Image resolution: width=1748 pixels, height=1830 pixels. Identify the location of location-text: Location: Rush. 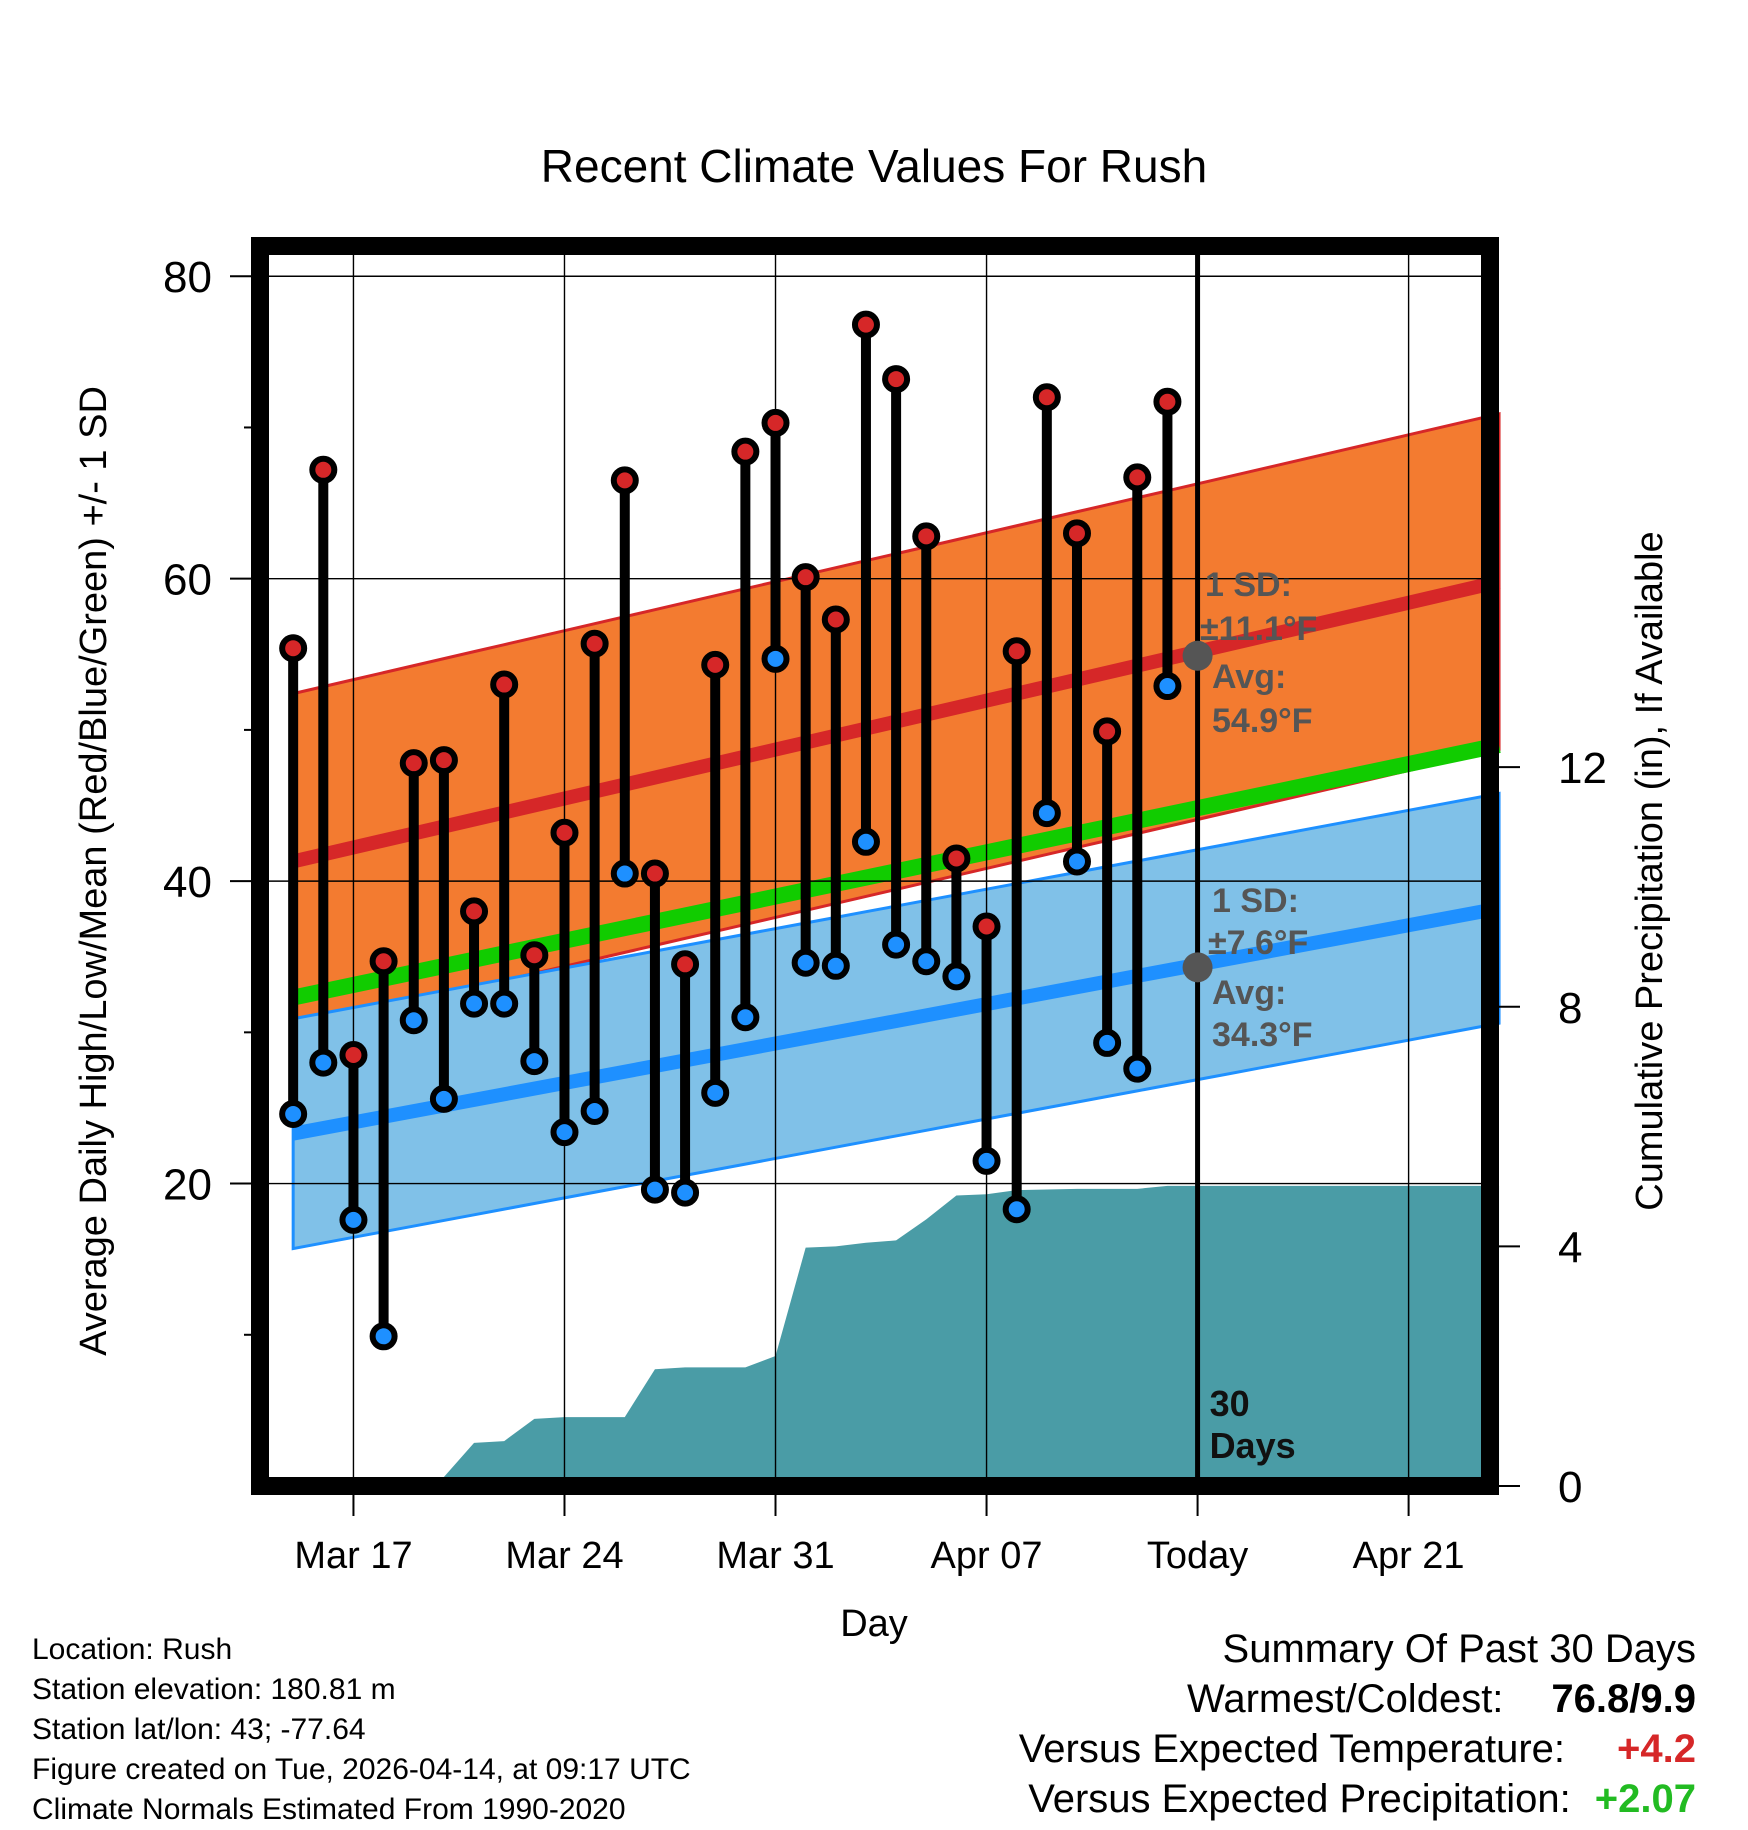
(132, 1649).